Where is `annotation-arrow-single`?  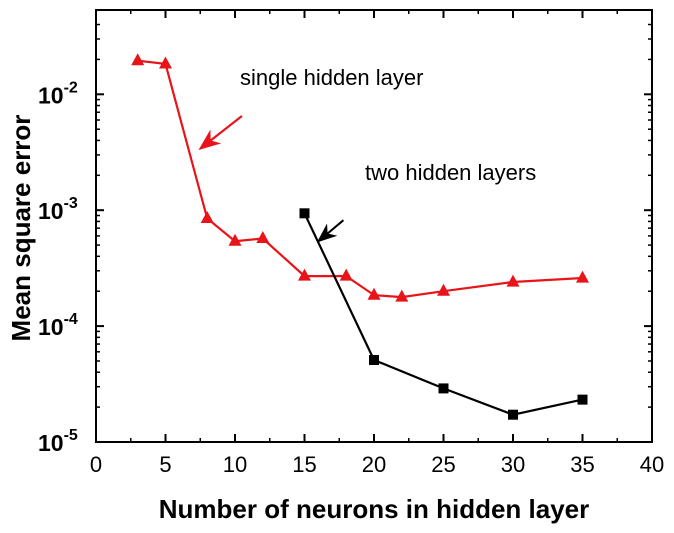 annotation-arrow-single is located at coordinates (220, 132).